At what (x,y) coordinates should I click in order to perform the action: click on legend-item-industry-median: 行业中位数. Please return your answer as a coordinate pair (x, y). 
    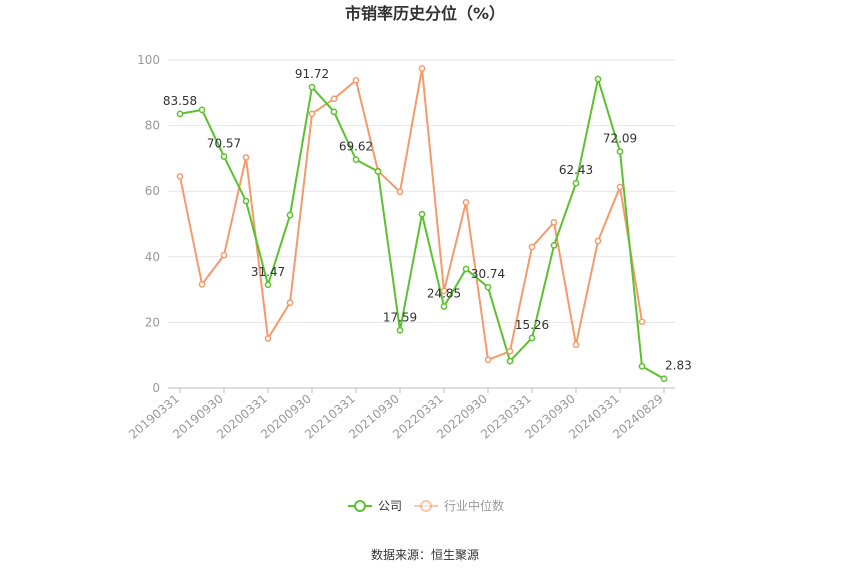
    Looking at the image, I should click on (459, 505).